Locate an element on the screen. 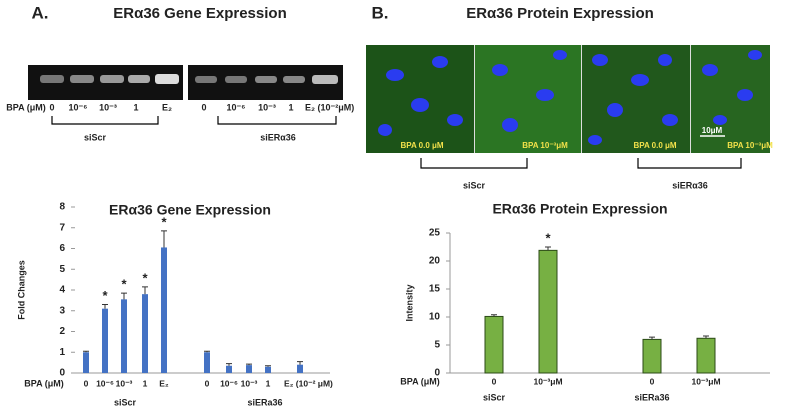 This screenshot has height=410, width=800. y-tick-label: 25 is located at coordinates (435, 233).